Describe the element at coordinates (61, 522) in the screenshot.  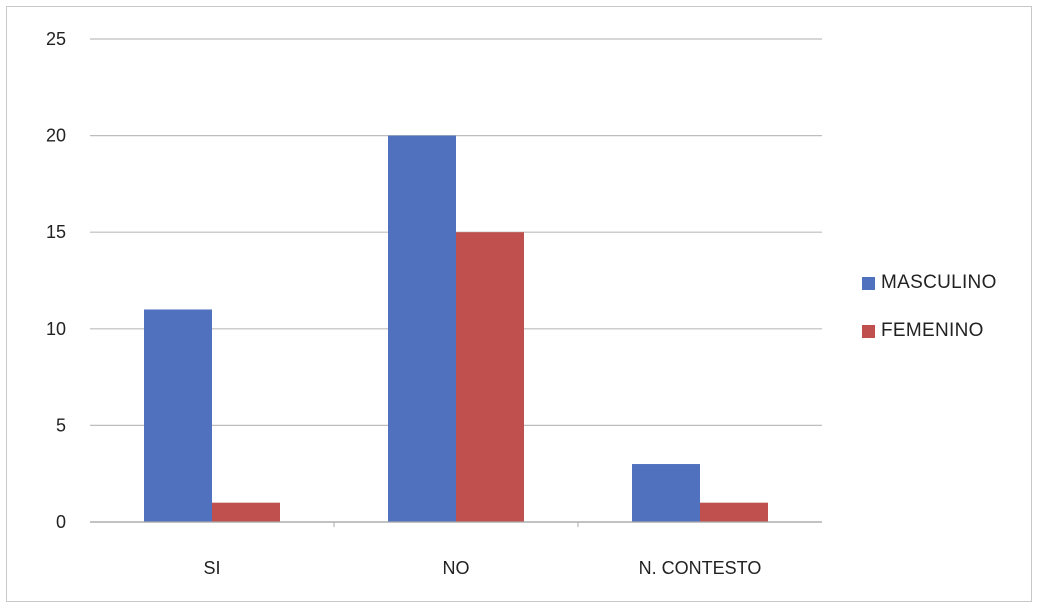
I see `y-tick-label-0: 0` at that location.